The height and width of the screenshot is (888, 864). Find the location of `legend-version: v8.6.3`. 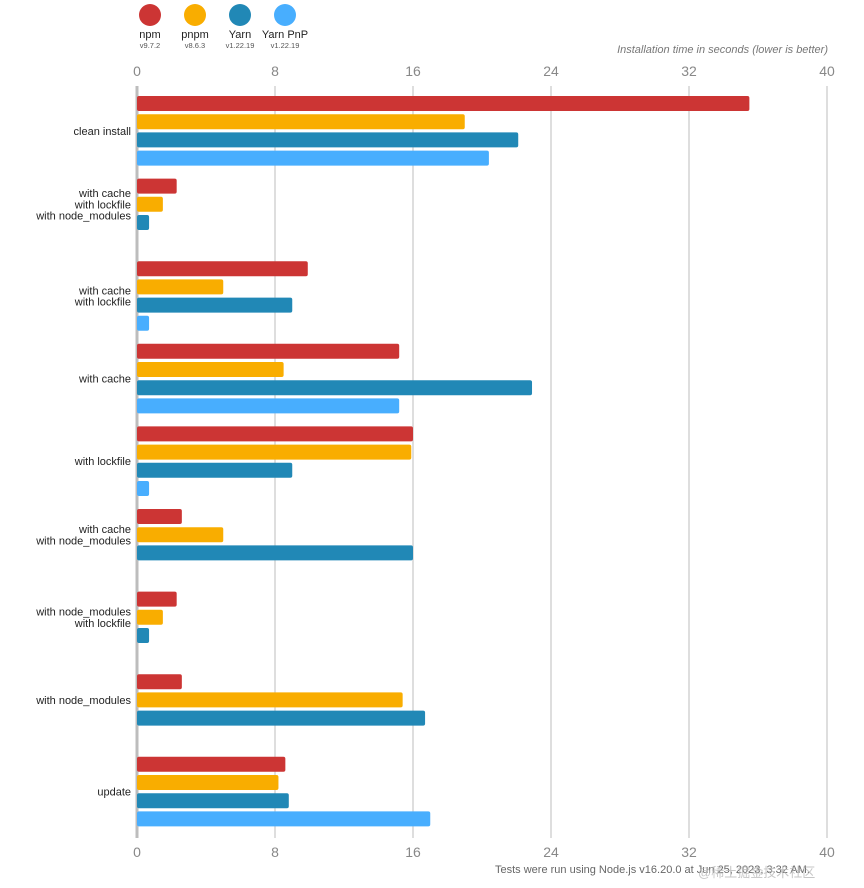

legend-version: v8.6.3 is located at coordinates (195, 45).